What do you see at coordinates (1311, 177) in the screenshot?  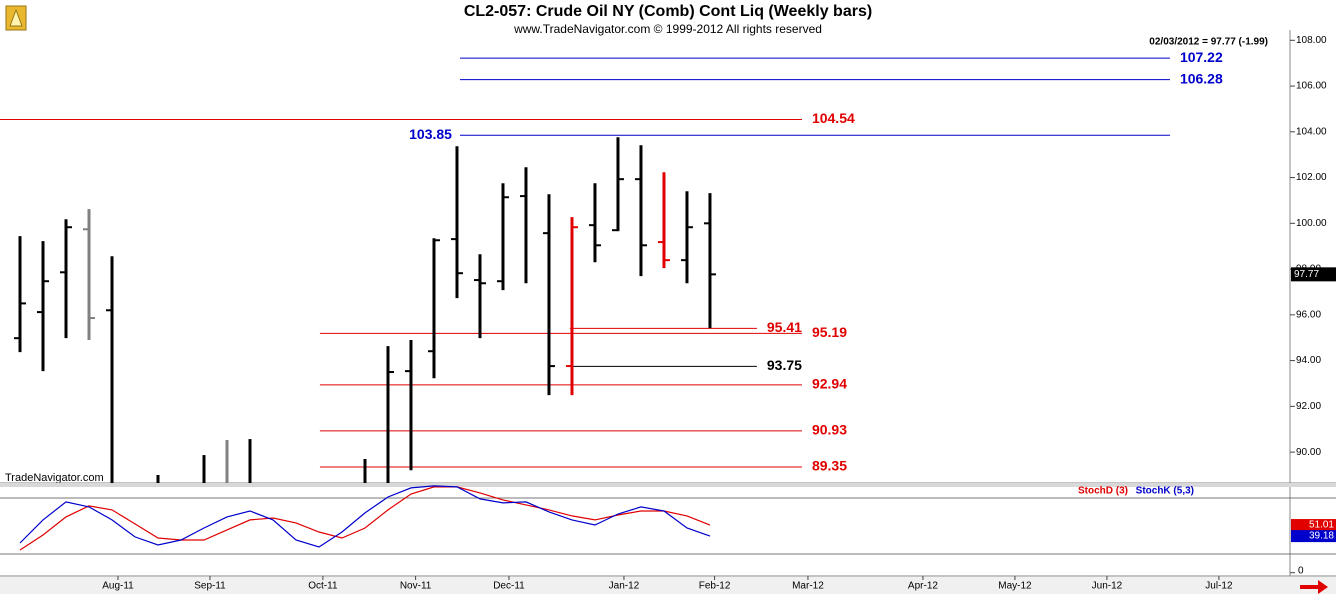 I see `y-tick-label: 102.00` at bounding box center [1311, 177].